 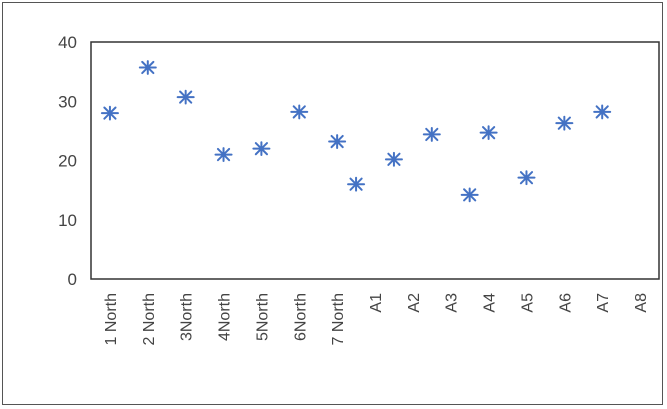 I want to click on x-category-label: A2, so click(x=414, y=303).